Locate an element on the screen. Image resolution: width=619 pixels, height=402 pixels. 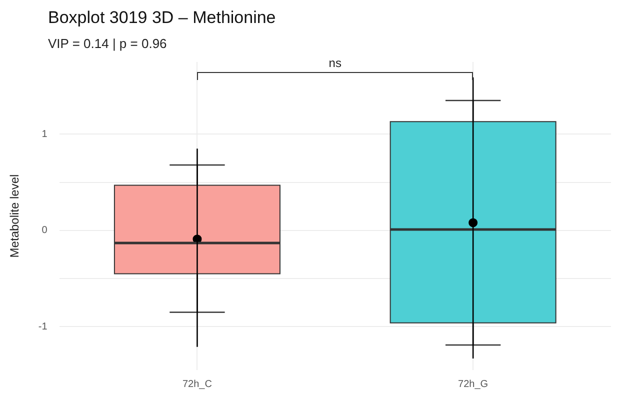
x-tick-label: 72h_C is located at coordinates (197, 384).